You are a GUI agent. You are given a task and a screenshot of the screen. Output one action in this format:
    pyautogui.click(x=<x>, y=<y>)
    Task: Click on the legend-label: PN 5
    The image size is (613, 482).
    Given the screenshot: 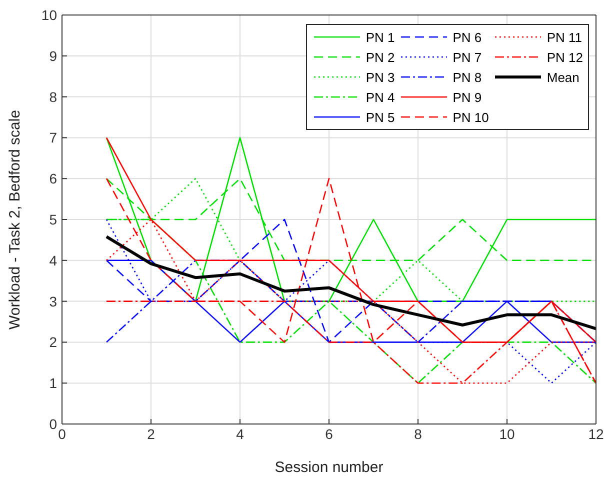 What is the action you would take?
    pyautogui.click(x=380, y=117)
    